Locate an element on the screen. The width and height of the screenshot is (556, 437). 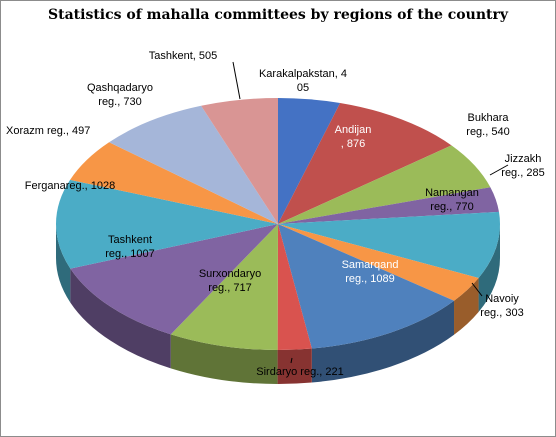
pie-label-6: Samarqand reg., 1089 is located at coordinates (370, 272).